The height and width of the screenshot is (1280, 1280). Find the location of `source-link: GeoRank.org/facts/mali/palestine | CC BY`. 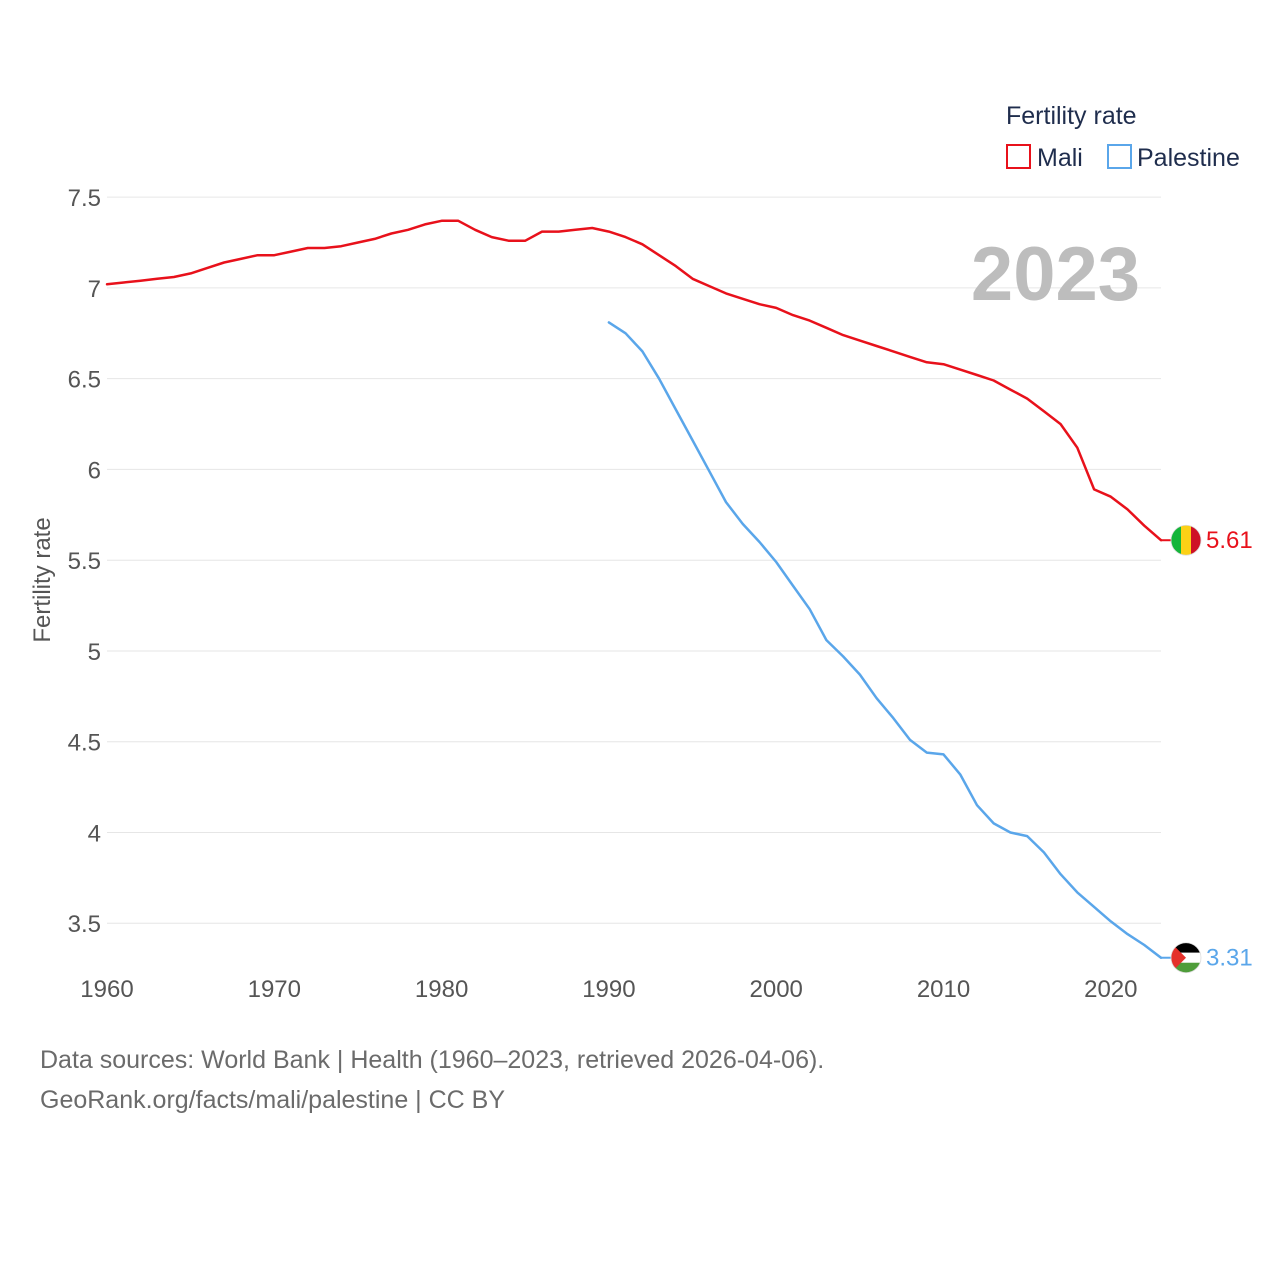

source-link: GeoRank.org/facts/mali/palestine | CC BY is located at coordinates (273, 1100).